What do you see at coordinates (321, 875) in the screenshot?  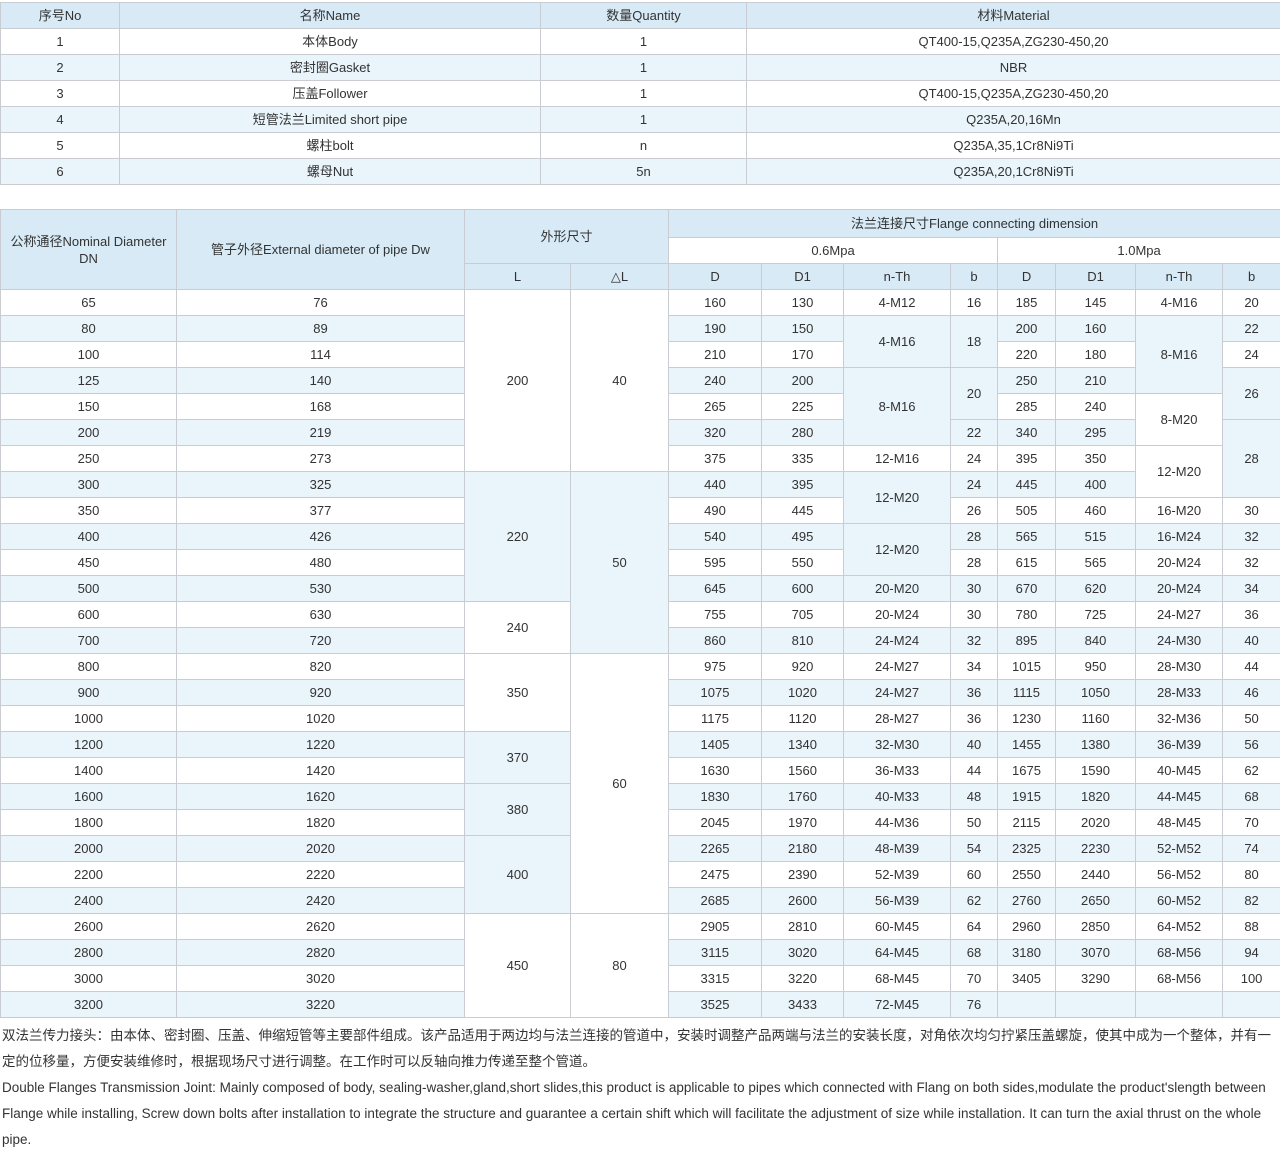 I see `cell: 2220` at bounding box center [321, 875].